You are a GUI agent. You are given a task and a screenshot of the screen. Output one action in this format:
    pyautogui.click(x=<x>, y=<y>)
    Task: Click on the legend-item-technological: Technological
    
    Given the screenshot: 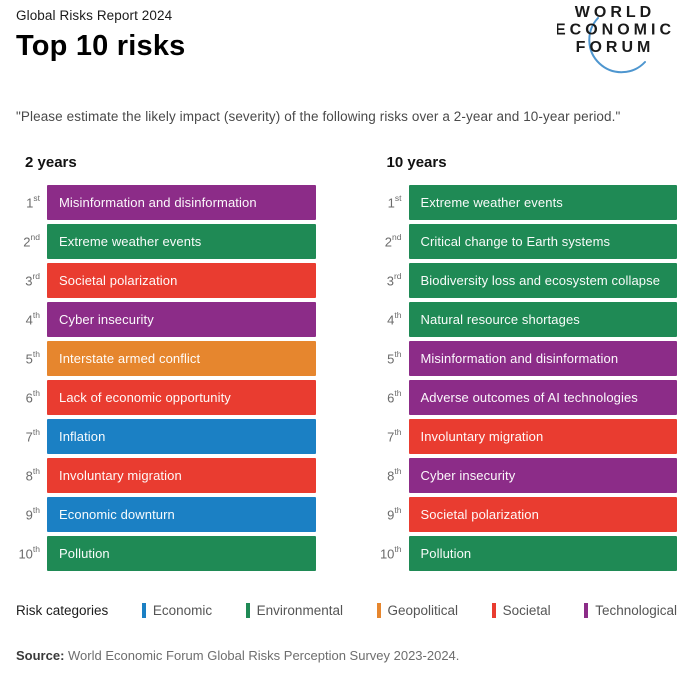 What is the action you would take?
    pyautogui.click(x=630, y=610)
    